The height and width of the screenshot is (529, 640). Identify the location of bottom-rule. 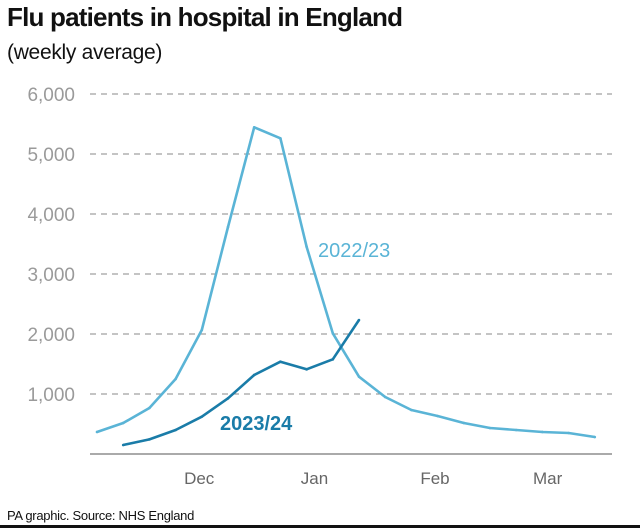
(320, 526).